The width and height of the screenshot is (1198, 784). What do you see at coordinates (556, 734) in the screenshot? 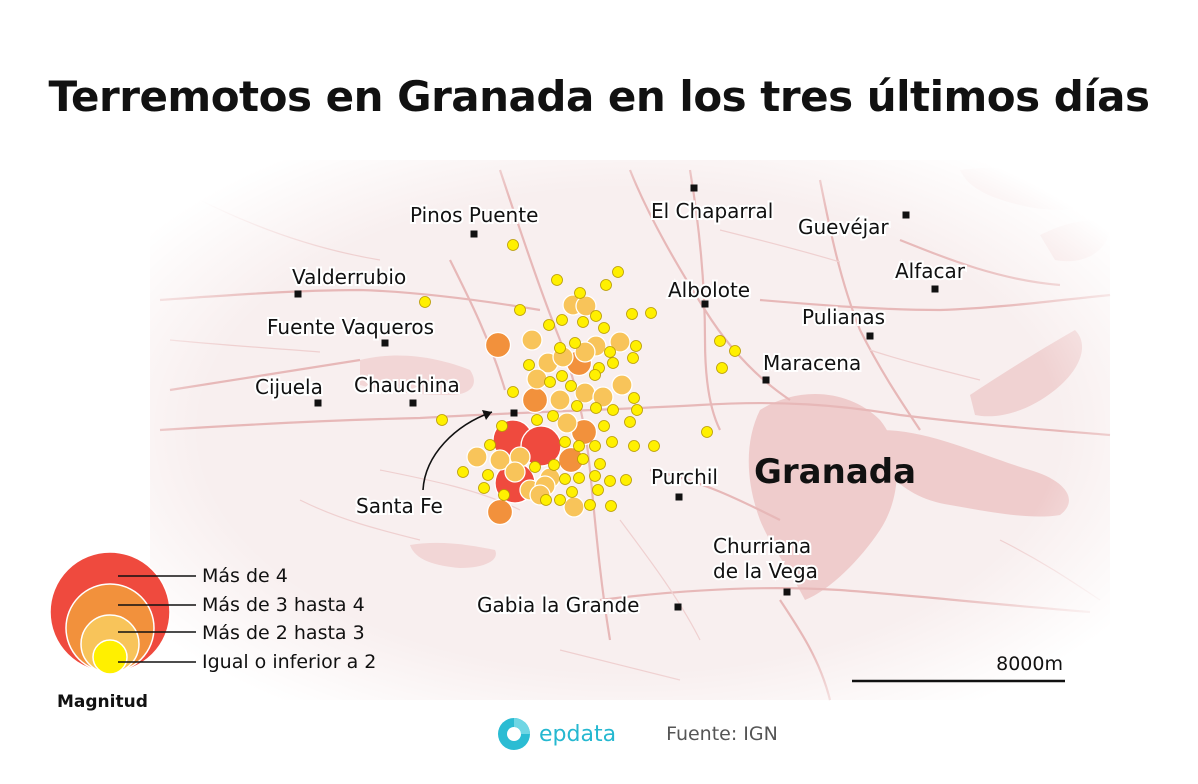
I see `epdata-logo: epdata` at bounding box center [556, 734].